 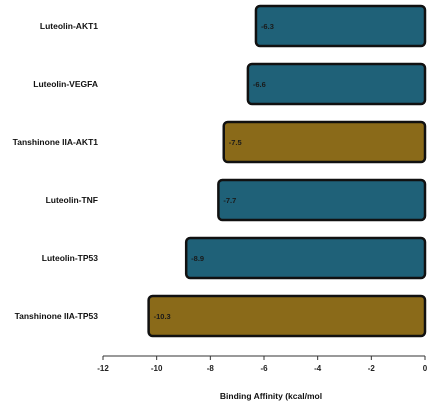 I want to click on value-label-2: -7.5, so click(x=235, y=142).